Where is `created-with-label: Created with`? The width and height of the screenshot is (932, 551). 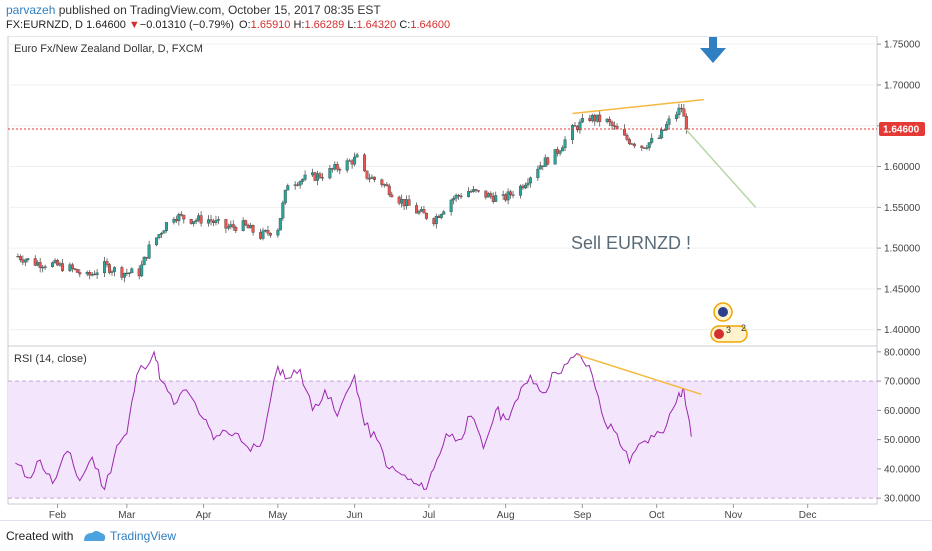
created-with-label: Created with is located at coordinates (40, 536).